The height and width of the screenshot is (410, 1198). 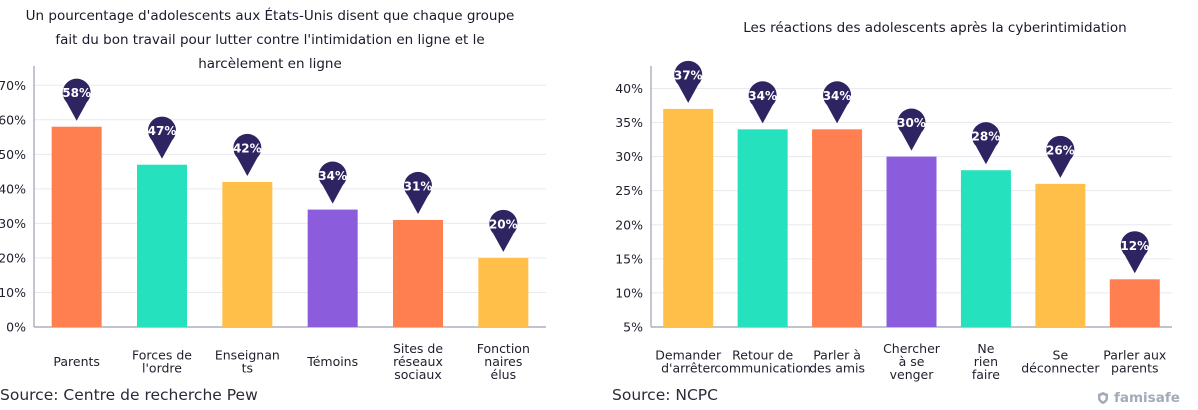 I want to click on chartleft-category-label: Témoins, so click(x=332, y=361).